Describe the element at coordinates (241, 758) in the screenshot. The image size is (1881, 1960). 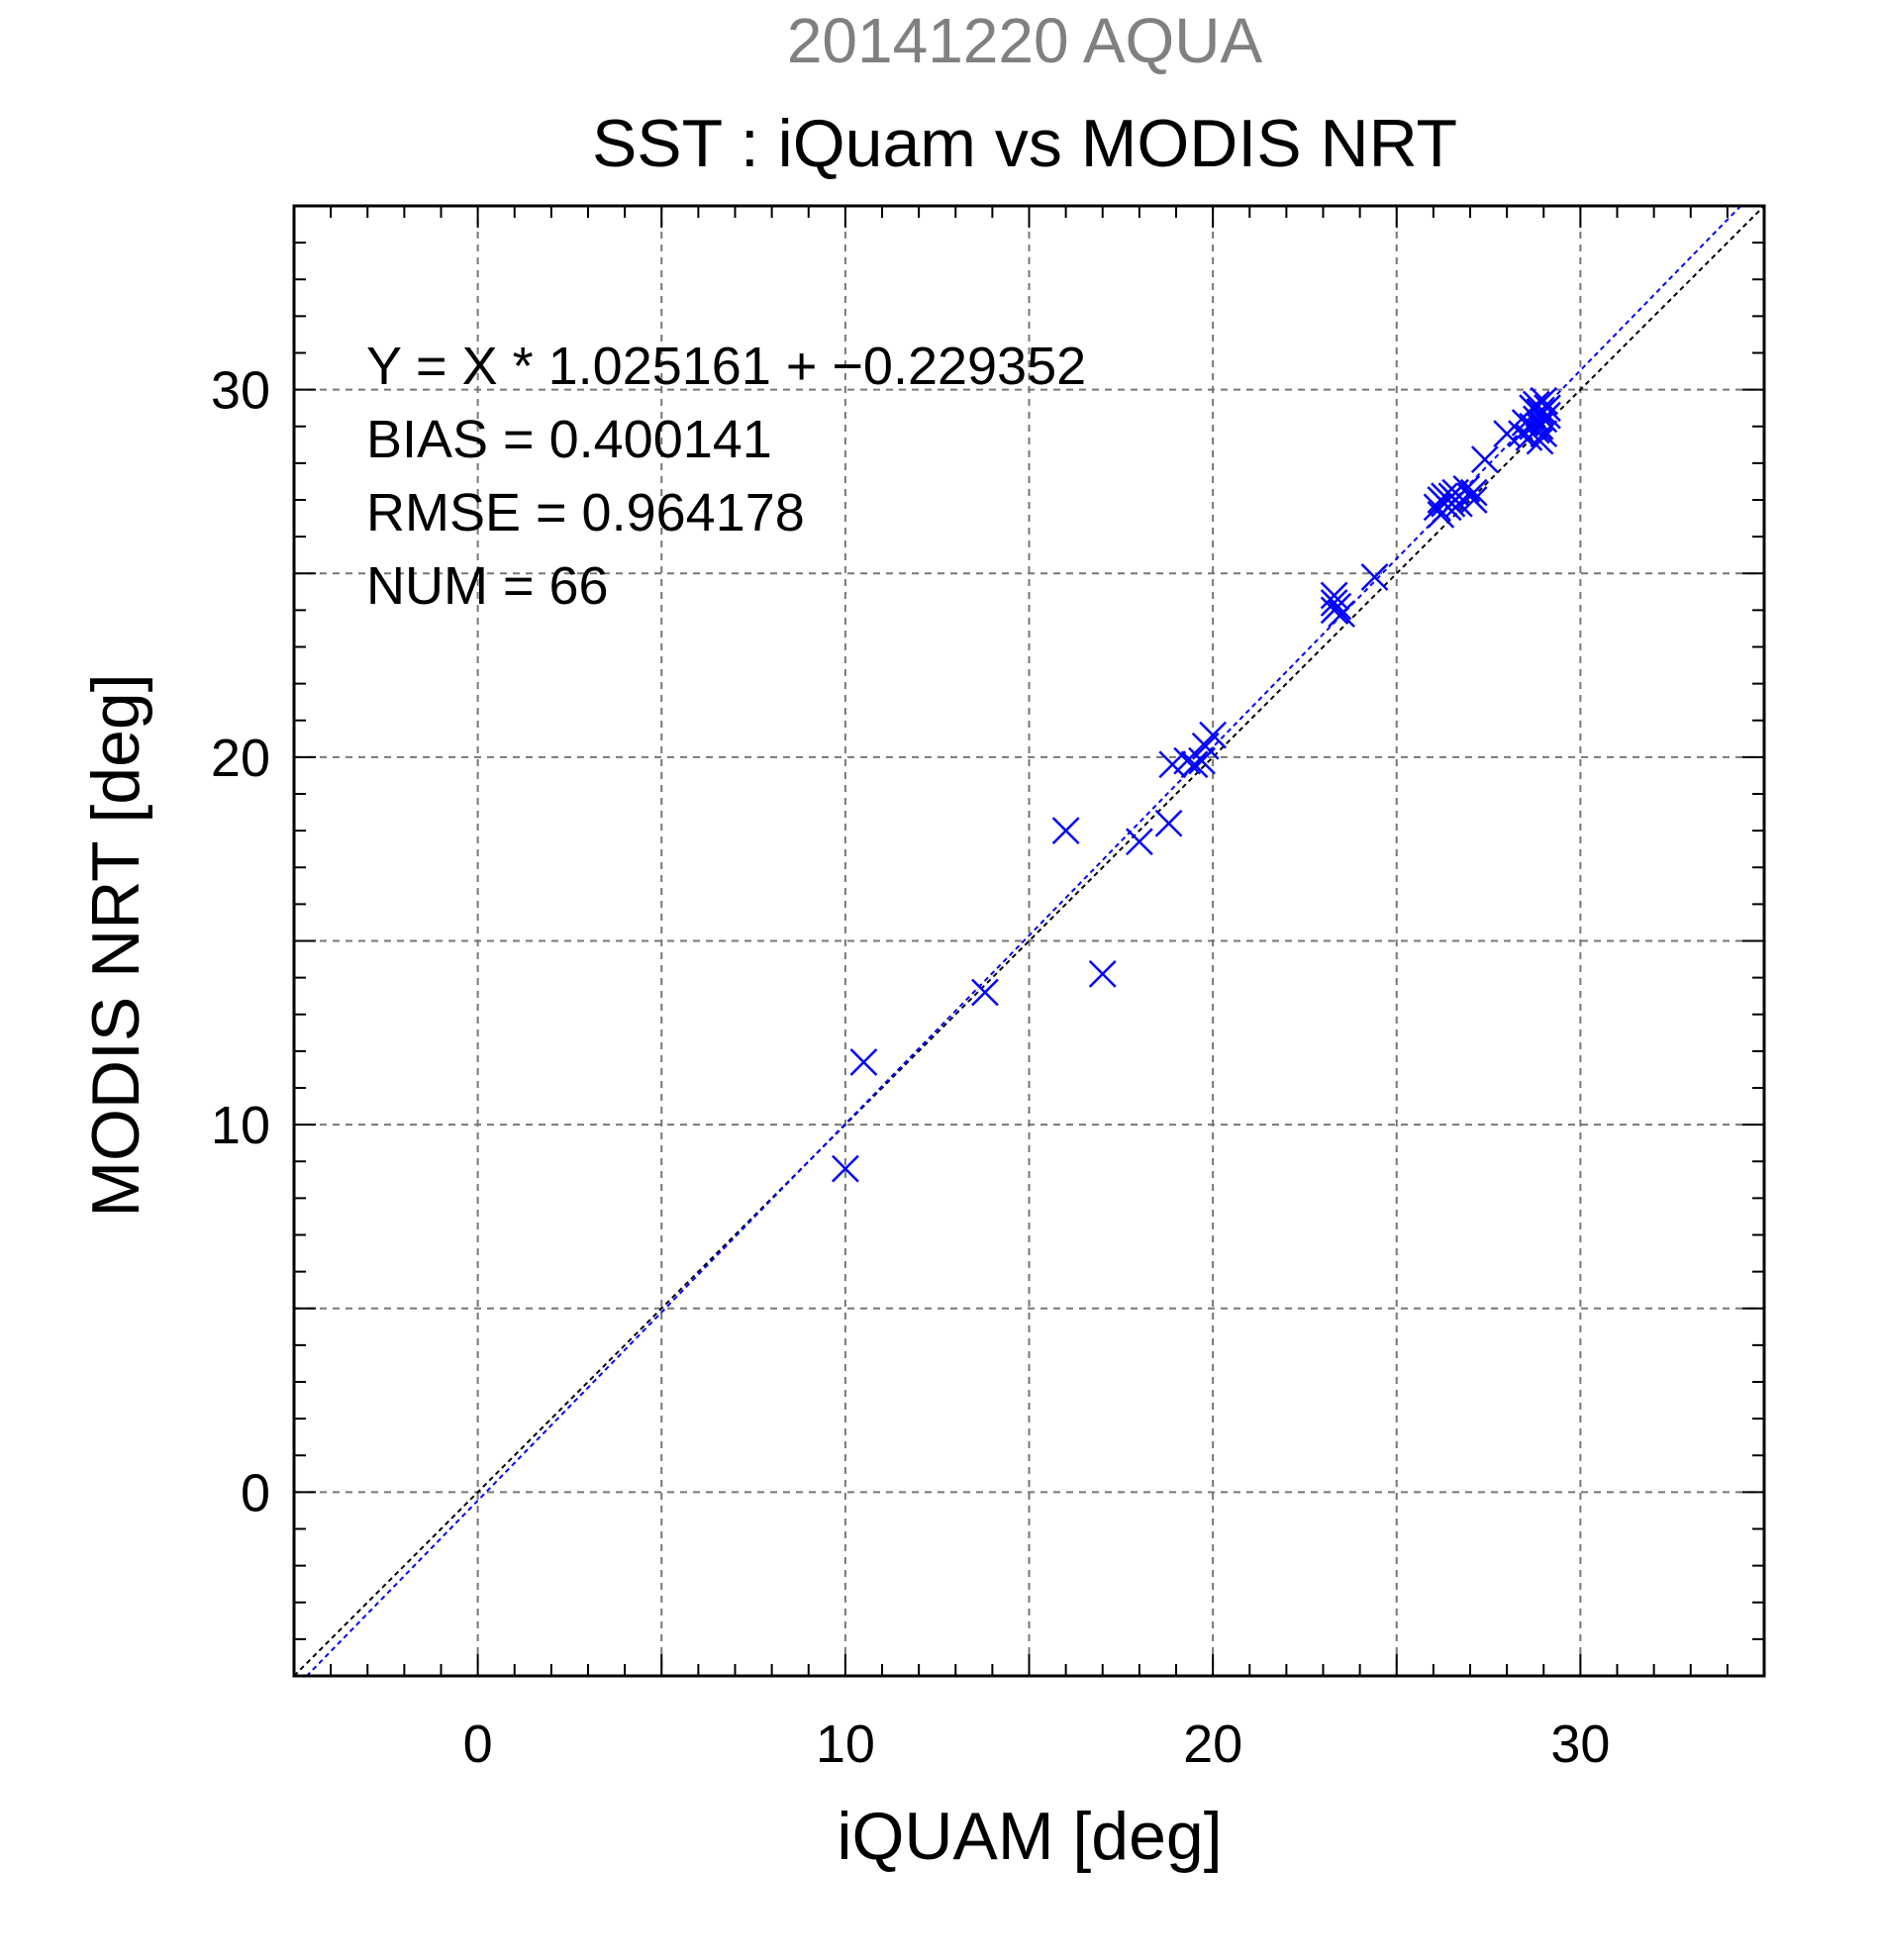
I see `y-tick-label: 20` at that location.